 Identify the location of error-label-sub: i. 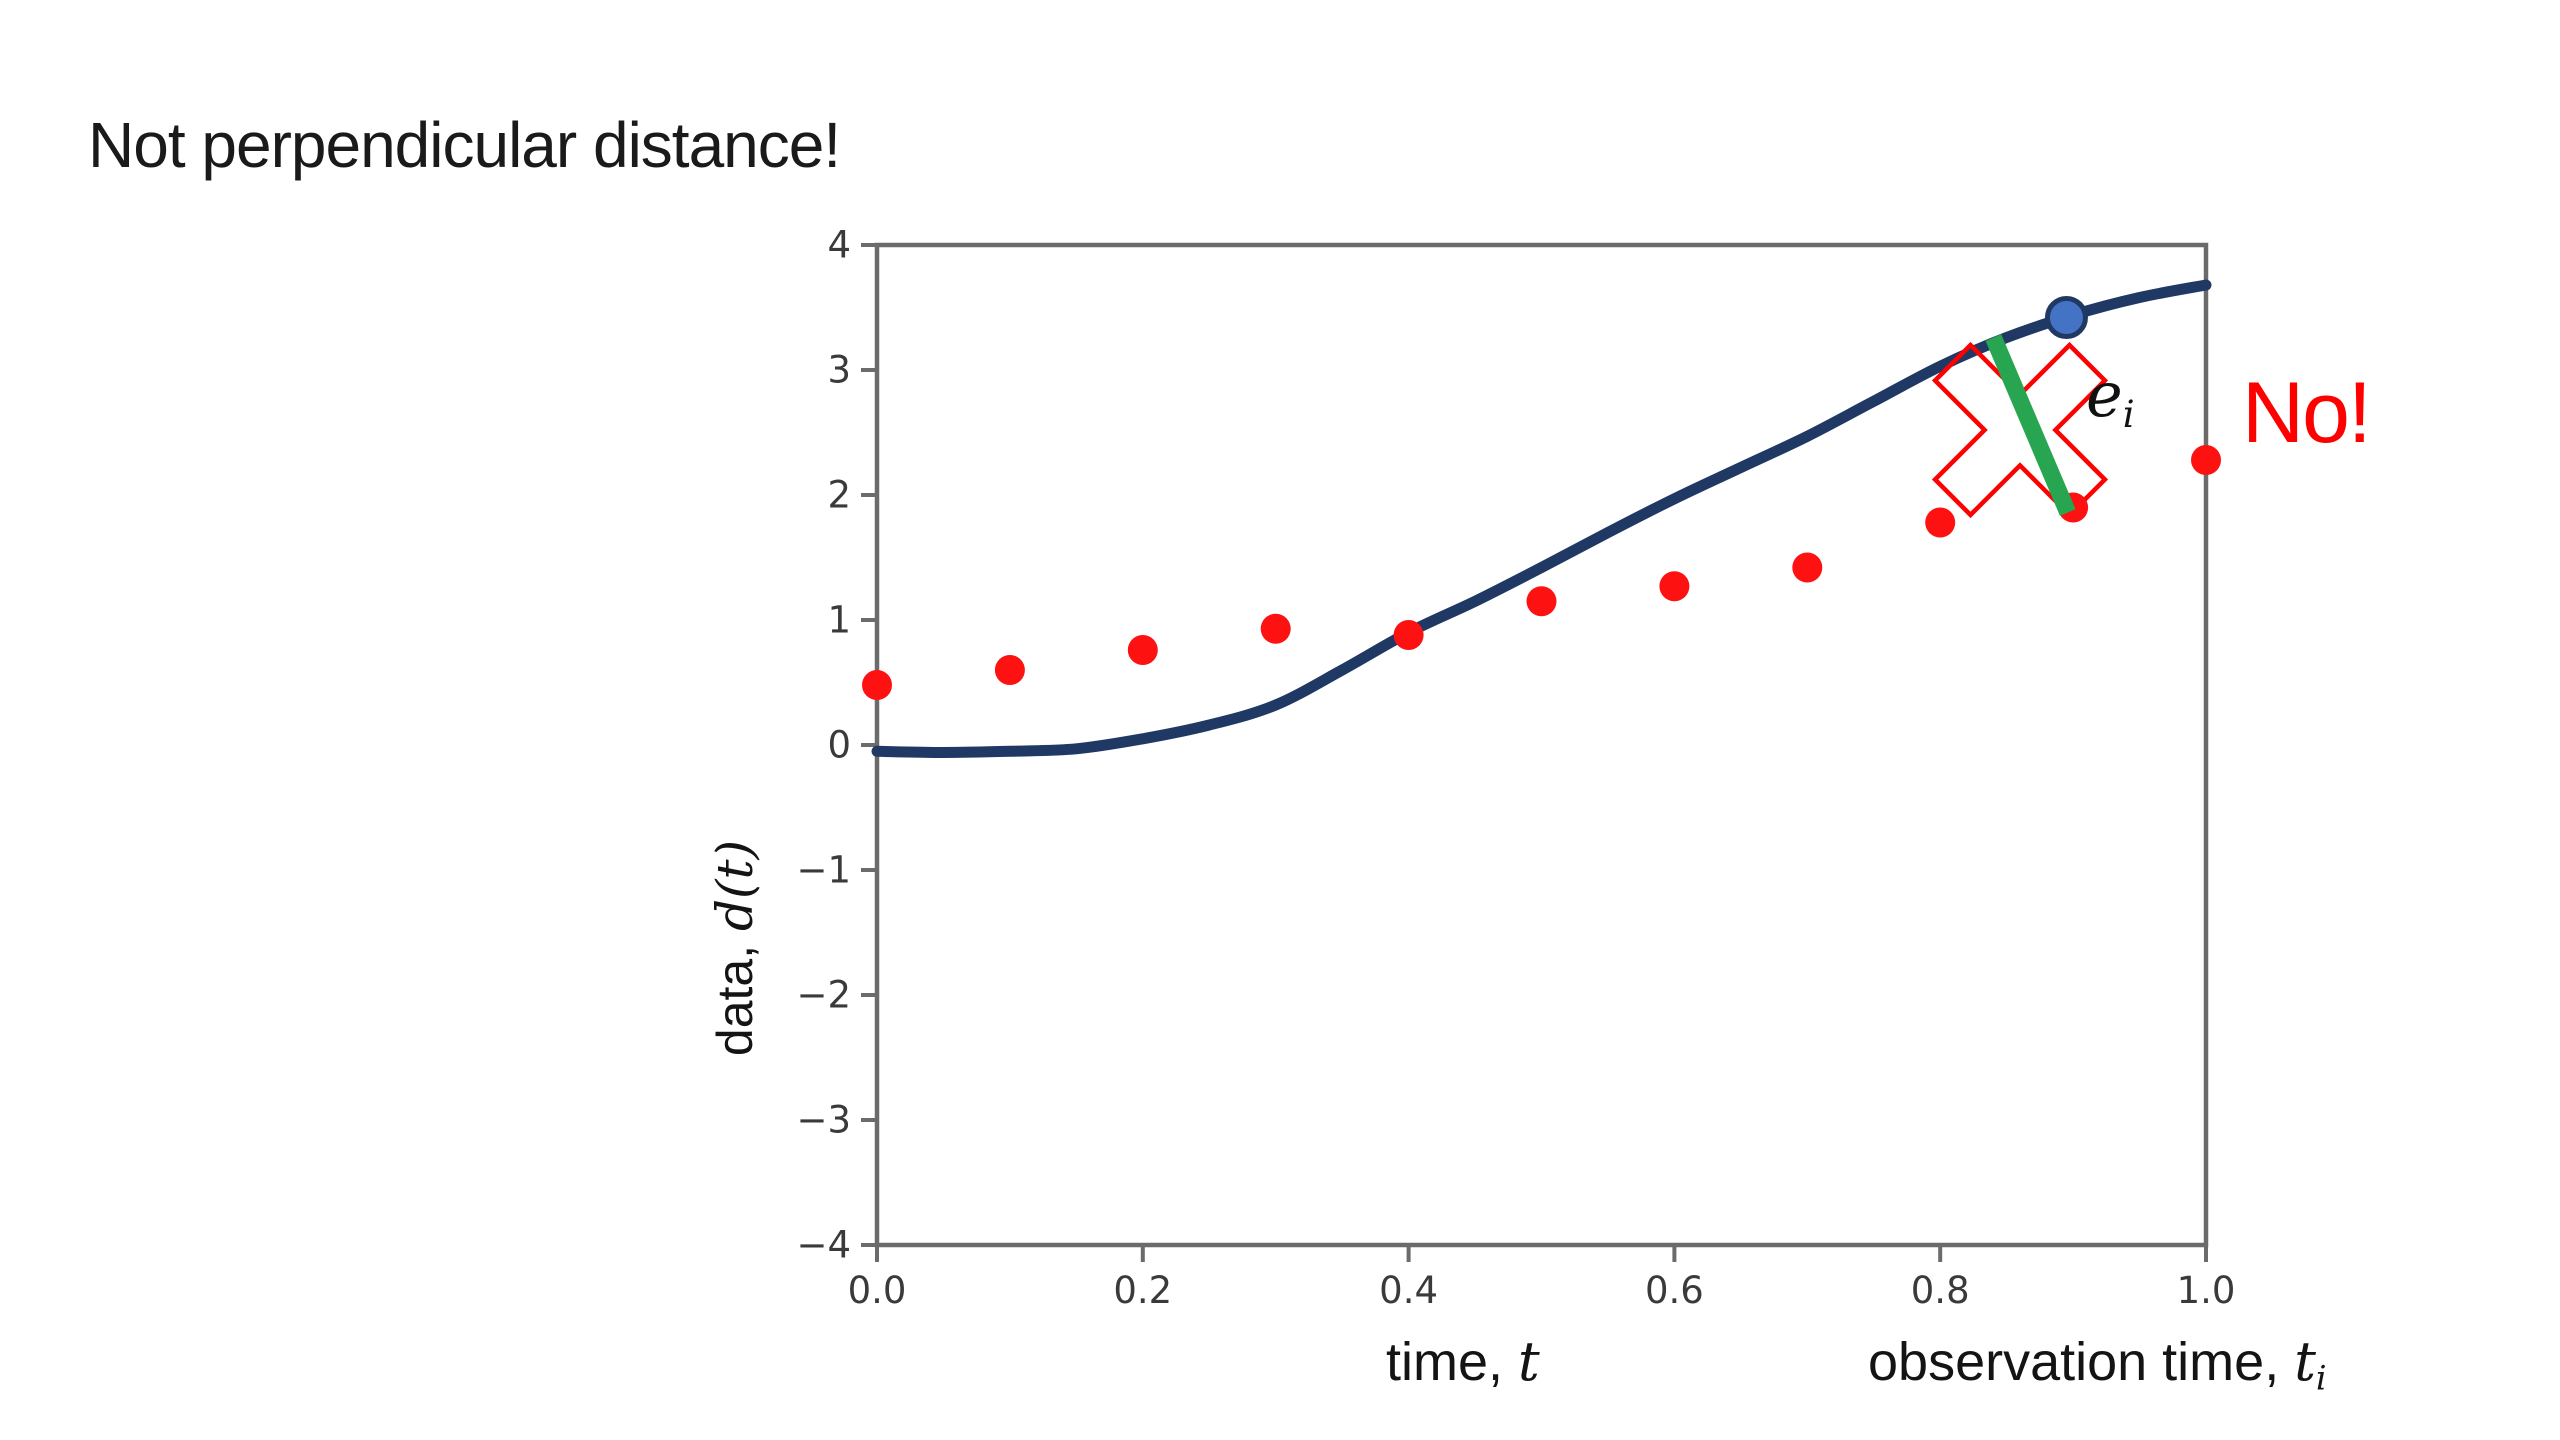
(2128, 414).